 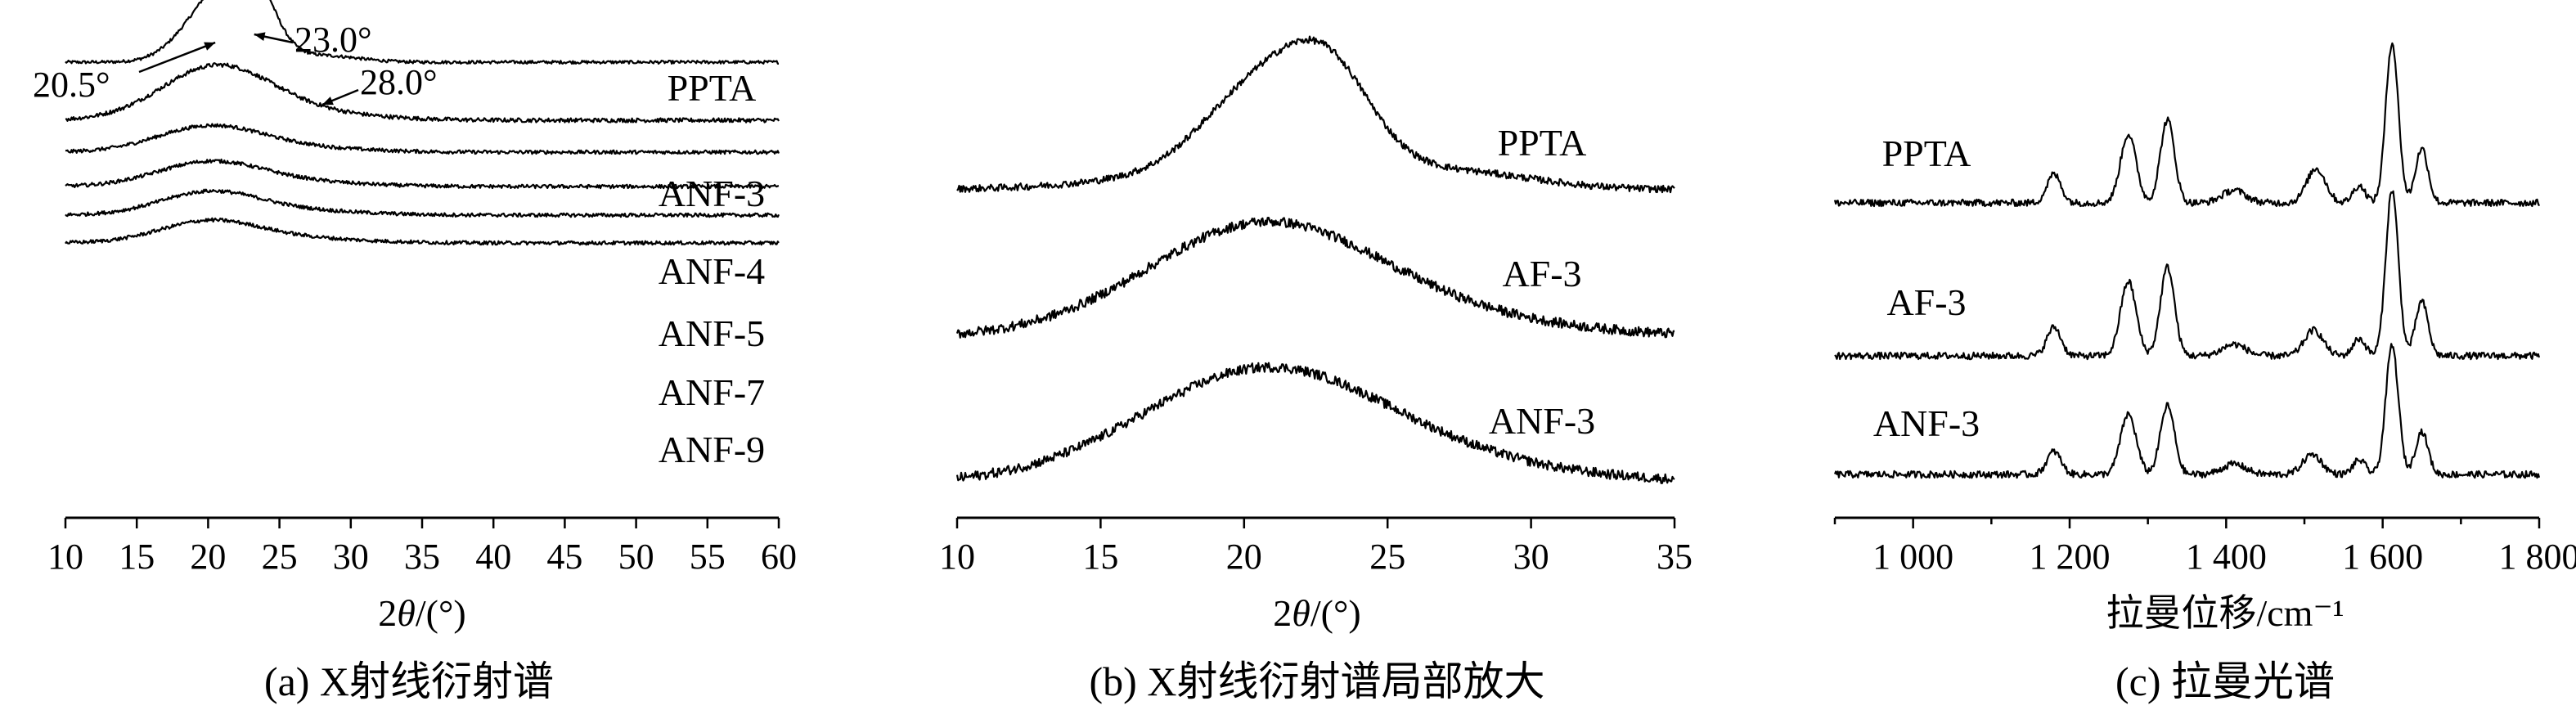 What do you see at coordinates (2070, 557) in the screenshot?
I see `x-tick-label-1200: 1 200` at bounding box center [2070, 557].